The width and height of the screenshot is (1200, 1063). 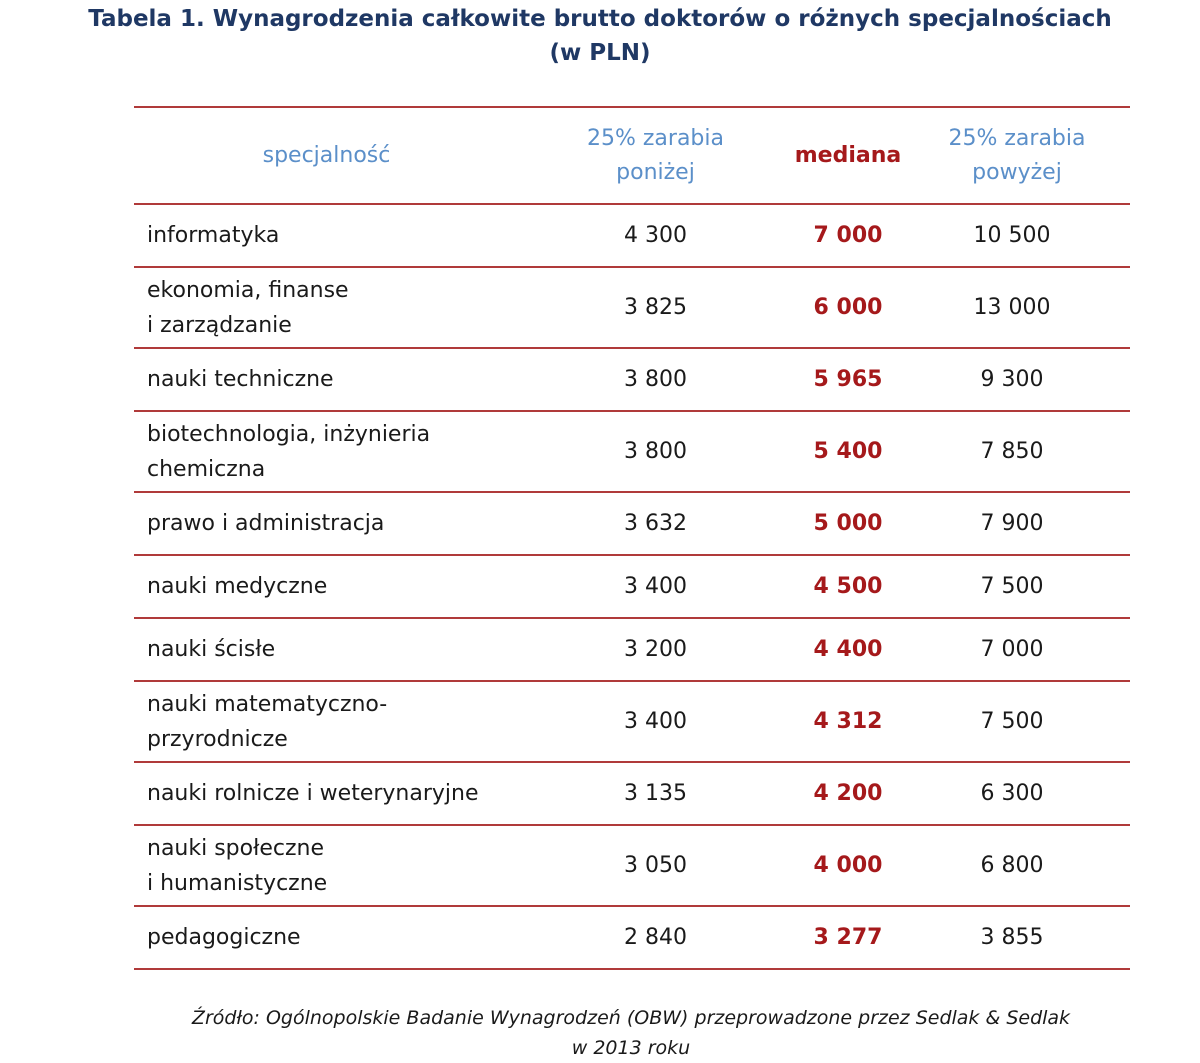 I want to click on cell-median: 5 965, so click(x=848, y=379).